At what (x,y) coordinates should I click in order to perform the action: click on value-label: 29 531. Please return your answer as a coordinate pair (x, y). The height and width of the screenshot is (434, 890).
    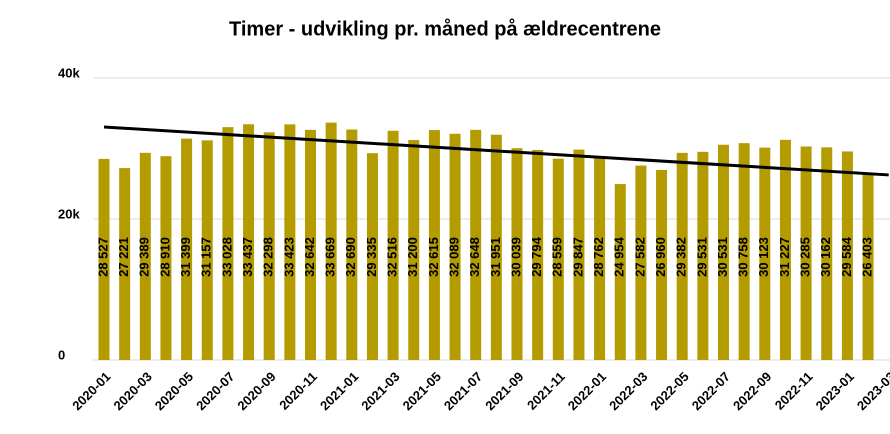
    Looking at the image, I should click on (701, 257).